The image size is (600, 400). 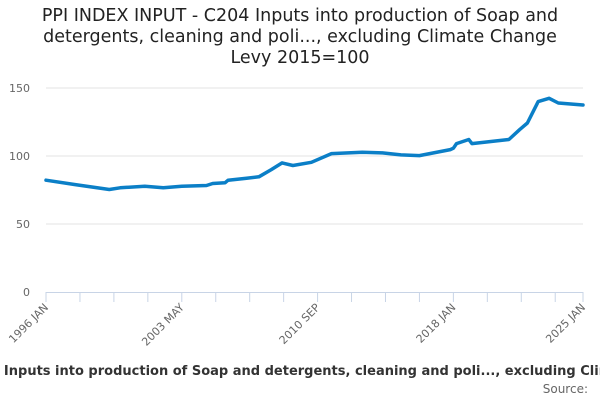 What do you see at coordinates (300, 58) in the screenshot?
I see `chart-title-line: Levy 2015=100` at bounding box center [300, 58].